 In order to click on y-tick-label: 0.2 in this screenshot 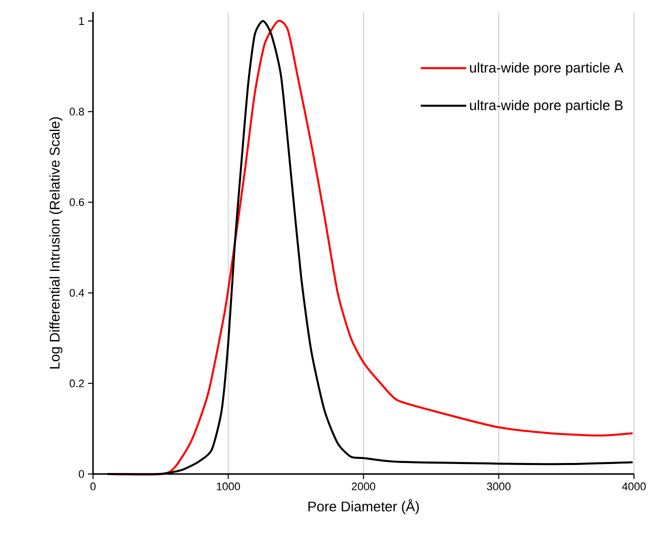, I will do `click(77, 384)`.